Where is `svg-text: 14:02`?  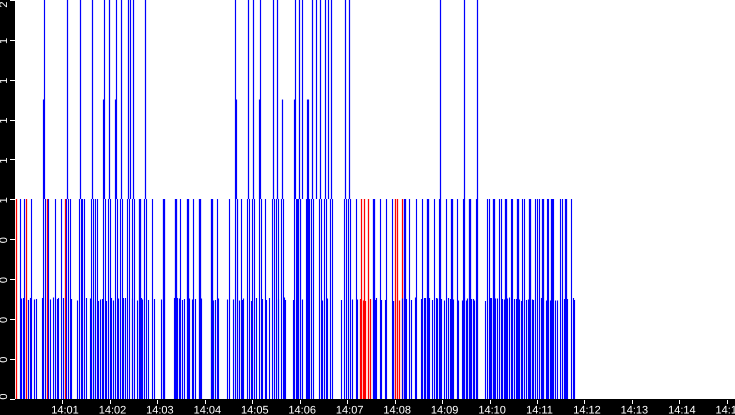 svg-text: 14:02 is located at coordinates (113, 410).